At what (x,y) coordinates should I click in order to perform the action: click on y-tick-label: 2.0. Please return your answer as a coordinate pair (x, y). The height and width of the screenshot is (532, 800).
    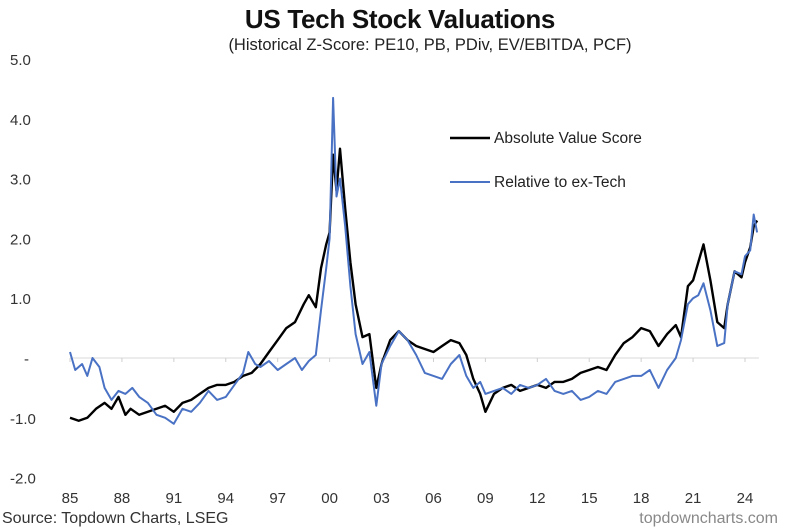
    Looking at the image, I should click on (20, 239).